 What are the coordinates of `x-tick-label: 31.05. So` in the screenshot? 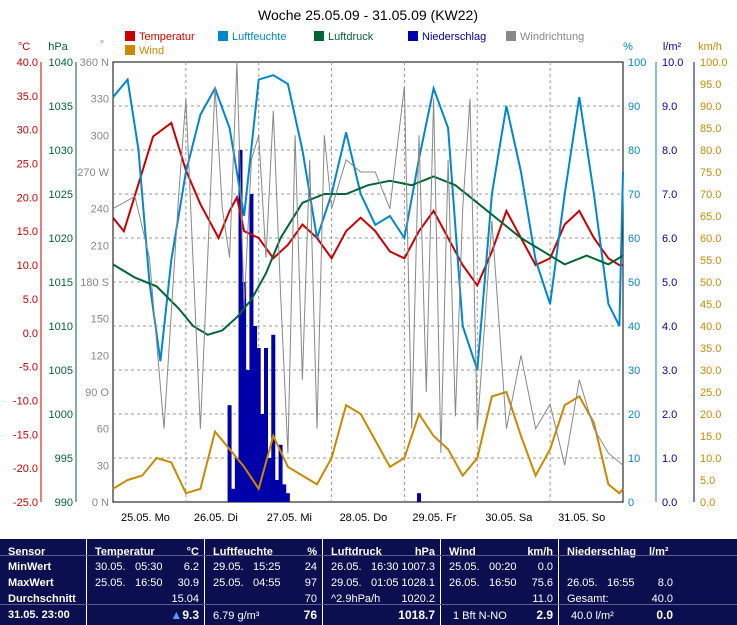 It's located at (581, 518).